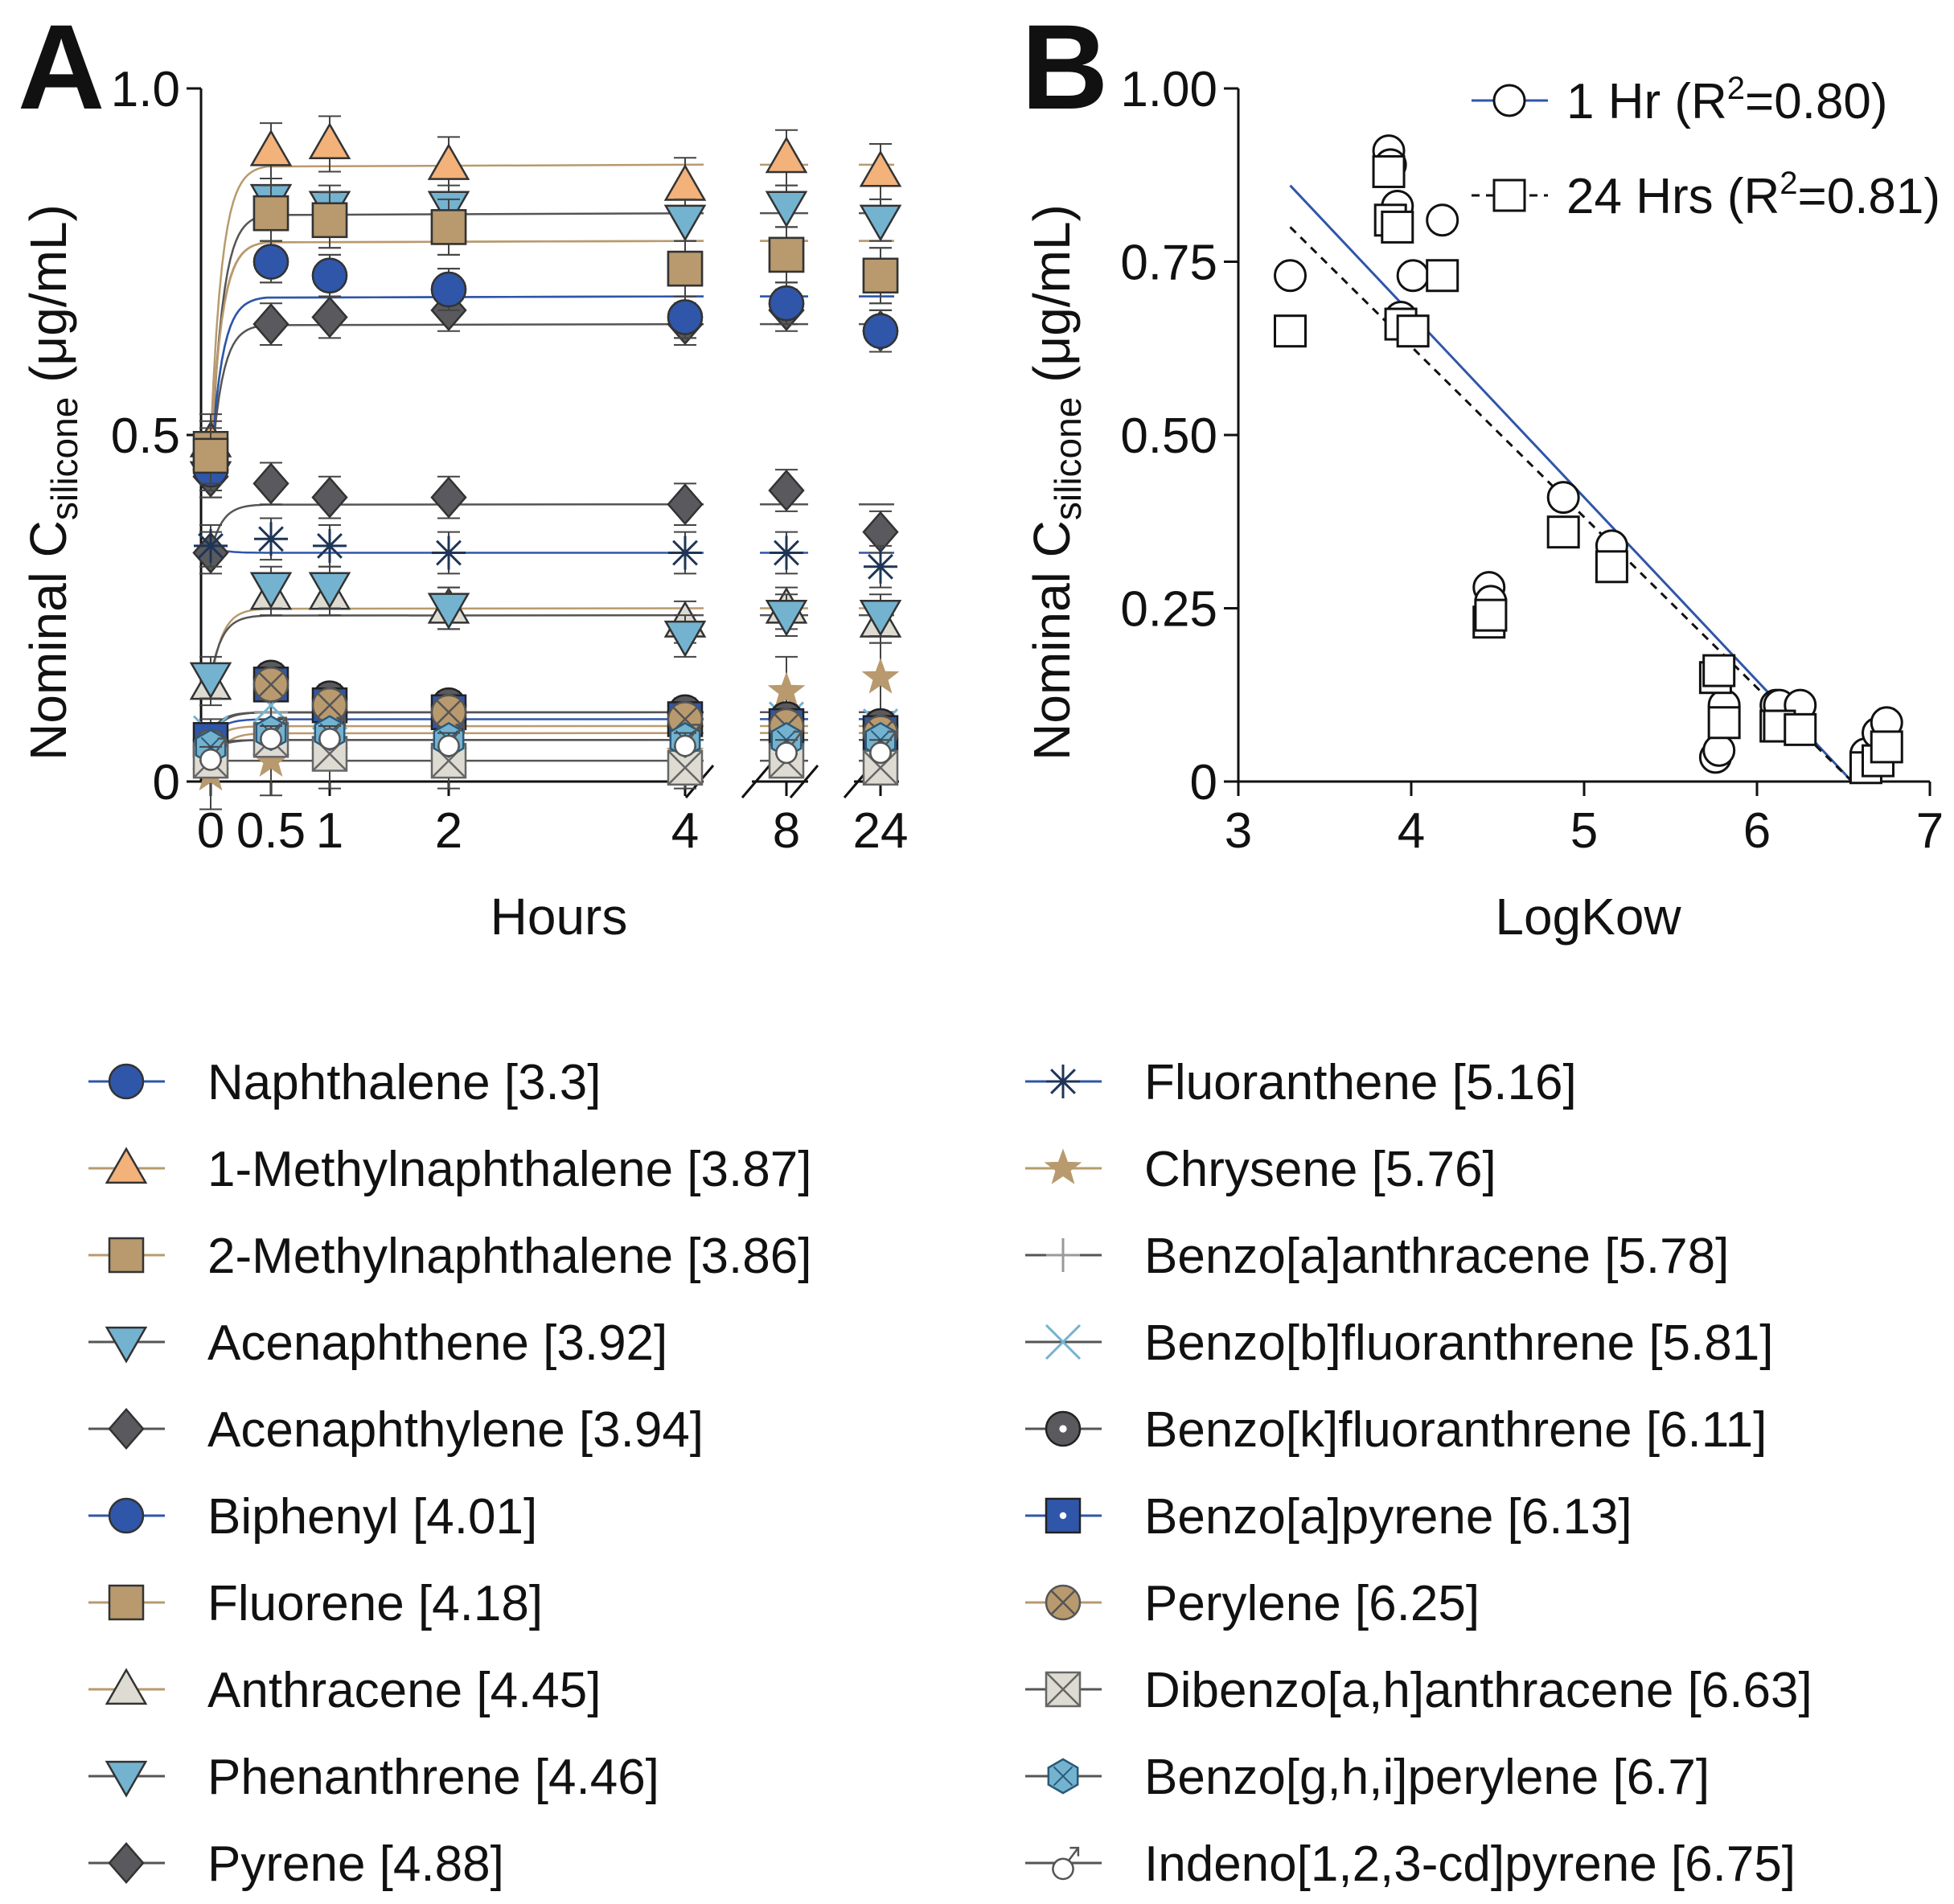 The image size is (1954, 1904). What do you see at coordinates (1168, 89) in the screenshot?
I see `panel-b-y-tick-label: 1.00` at bounding box center [1168, 89].